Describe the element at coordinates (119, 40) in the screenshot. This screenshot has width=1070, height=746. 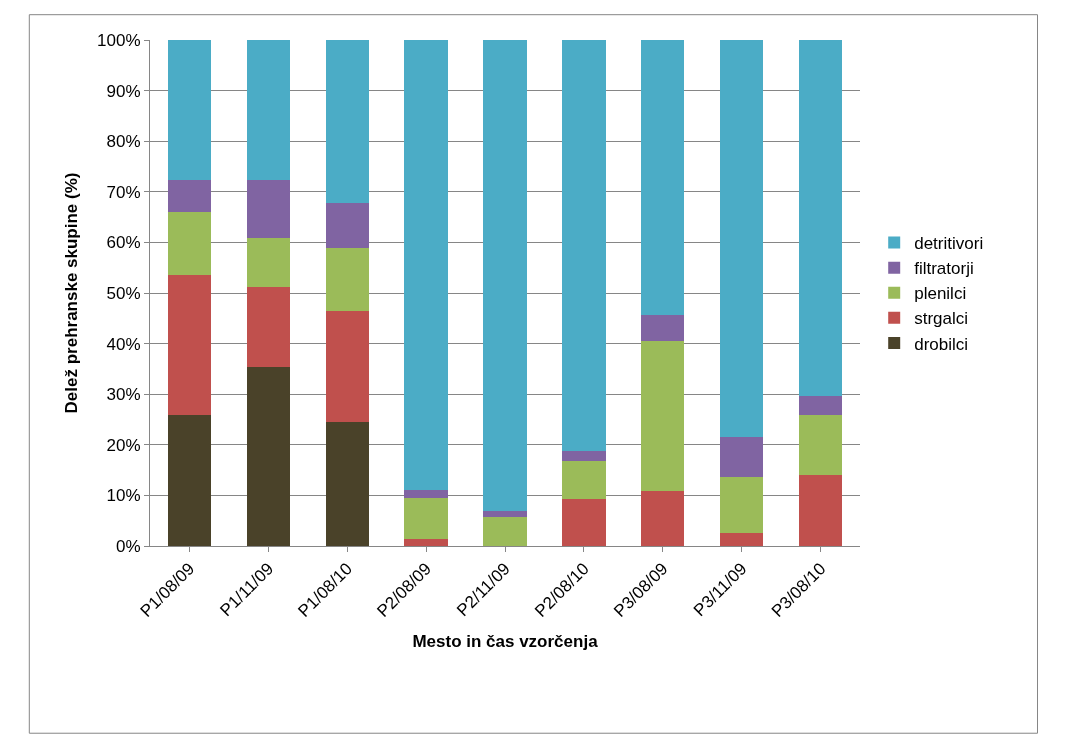
I see `y-tick-label: 100%` at that location.